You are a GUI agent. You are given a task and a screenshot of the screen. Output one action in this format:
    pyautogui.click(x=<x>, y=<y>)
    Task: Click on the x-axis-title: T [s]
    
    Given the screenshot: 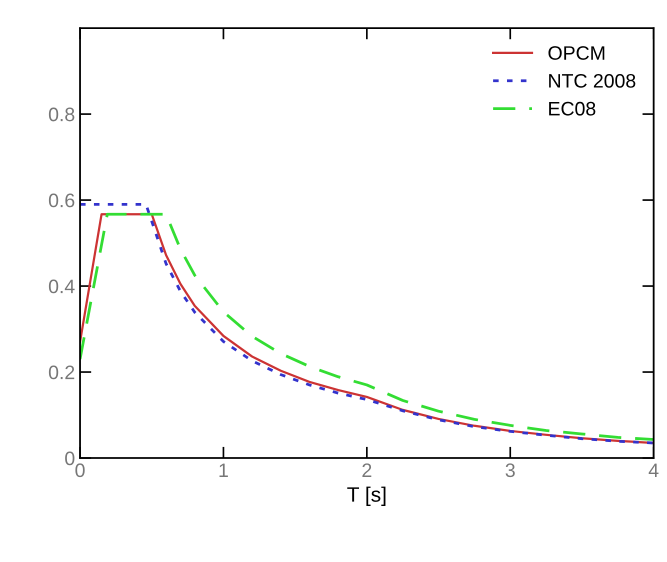 What is the action you would take?
    pyautogui.click(x=366, y=496)
    